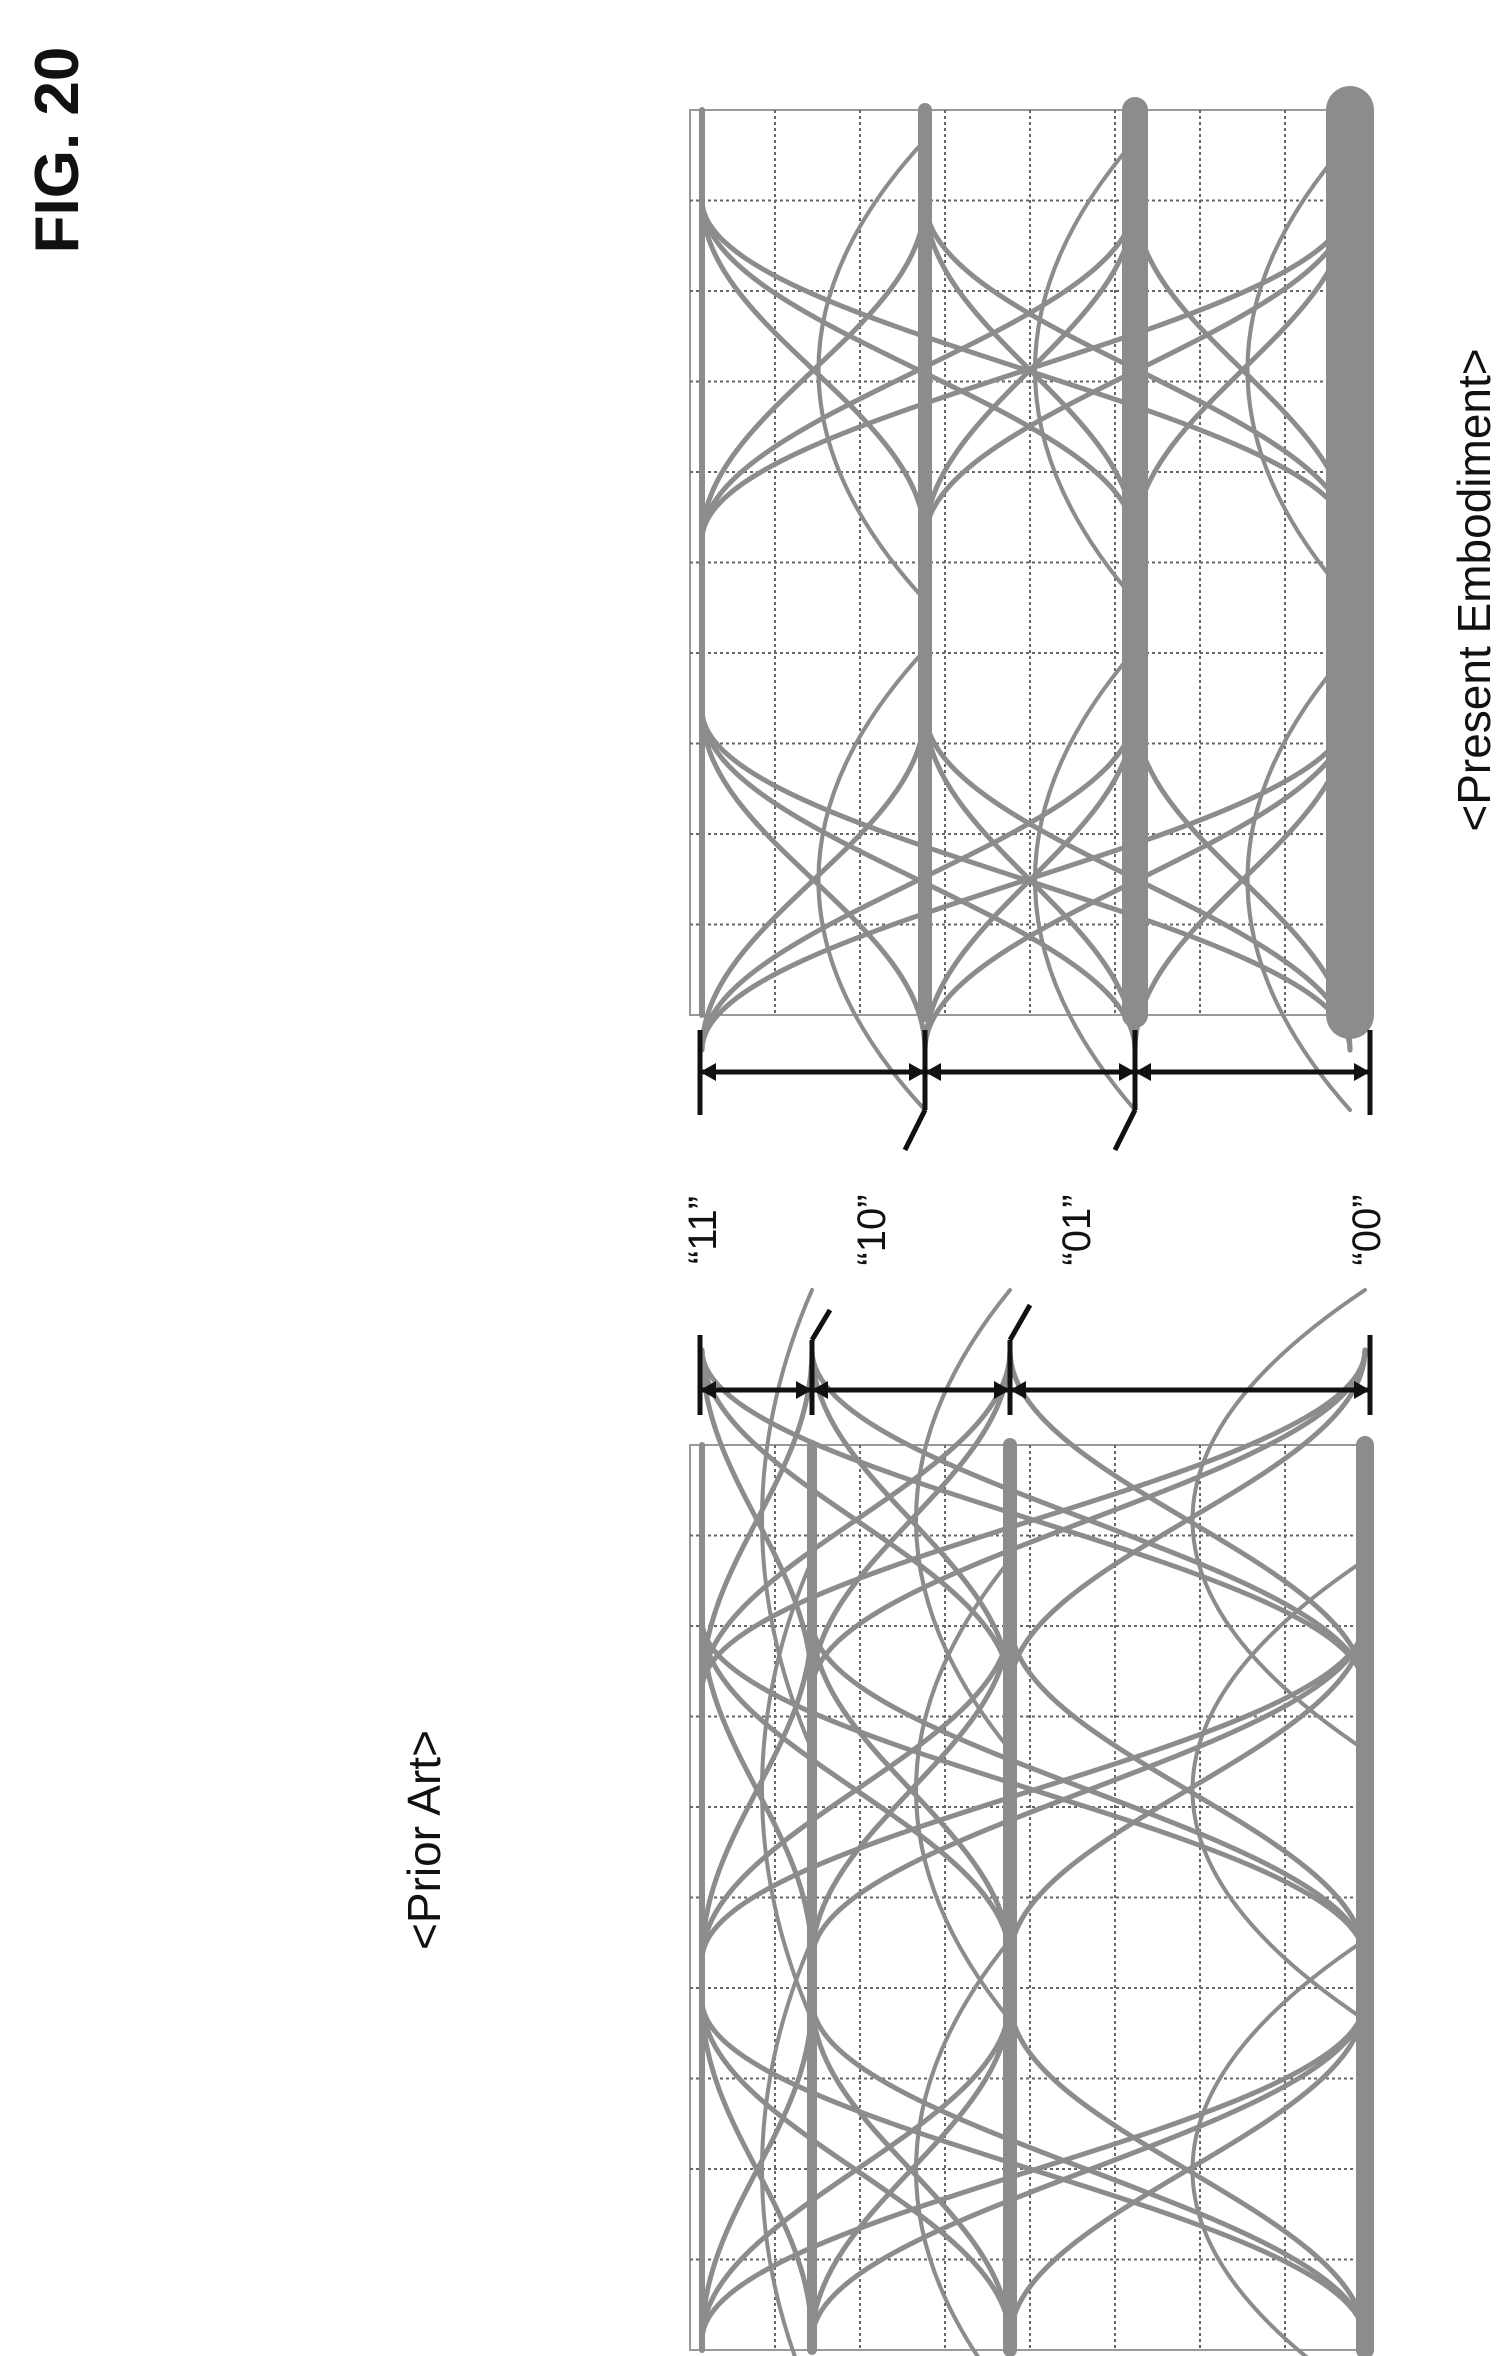  What do you see at coordinates (872, 1229) in the screenshot?
I see `level-label-10: “10”` at bounding box center [872, 1229].